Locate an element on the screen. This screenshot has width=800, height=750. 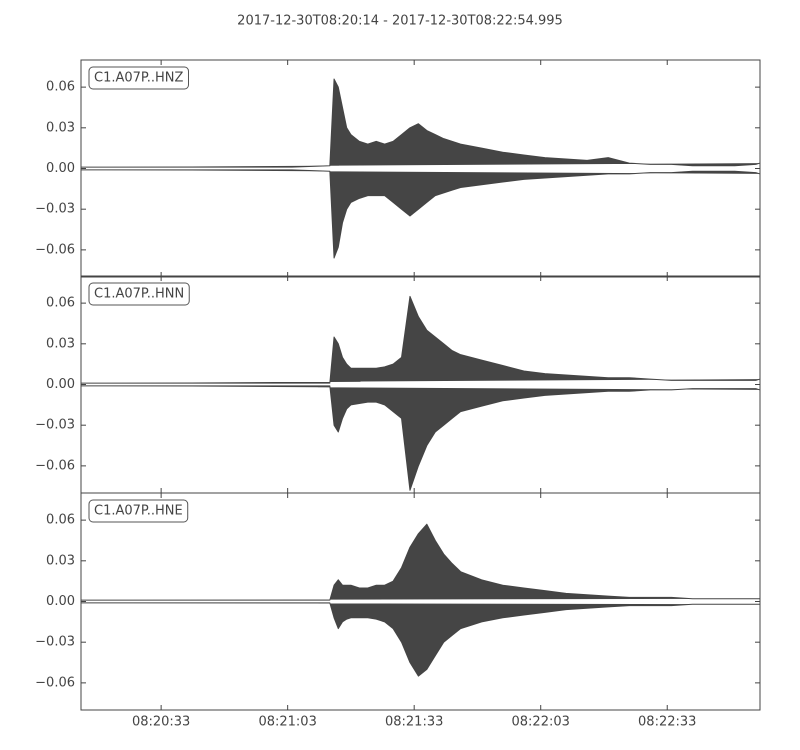
x-tick-label: 08:21:03 is located at coordinates (287, 722).